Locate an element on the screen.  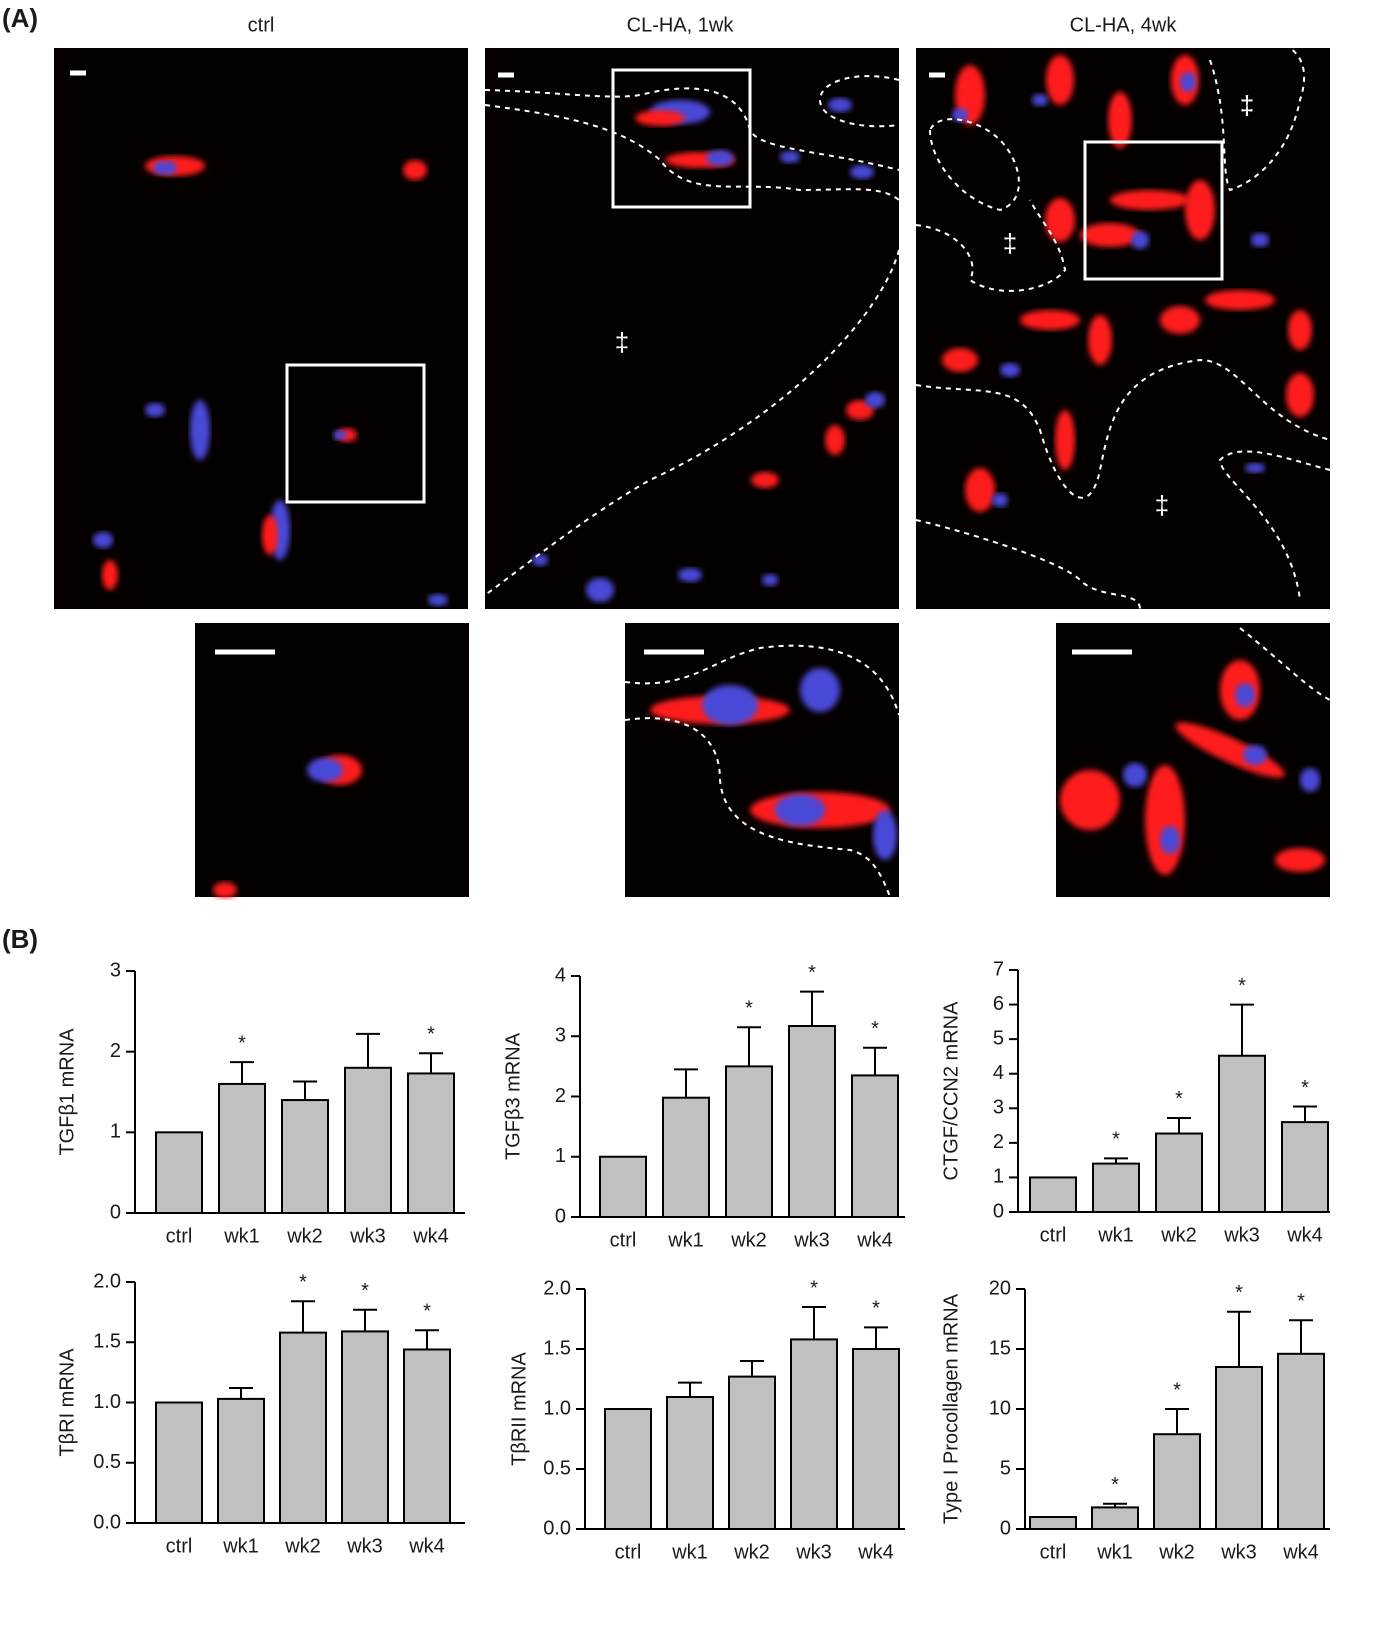
y-tick-label: 20 is located at coordinates (1000, 1288).